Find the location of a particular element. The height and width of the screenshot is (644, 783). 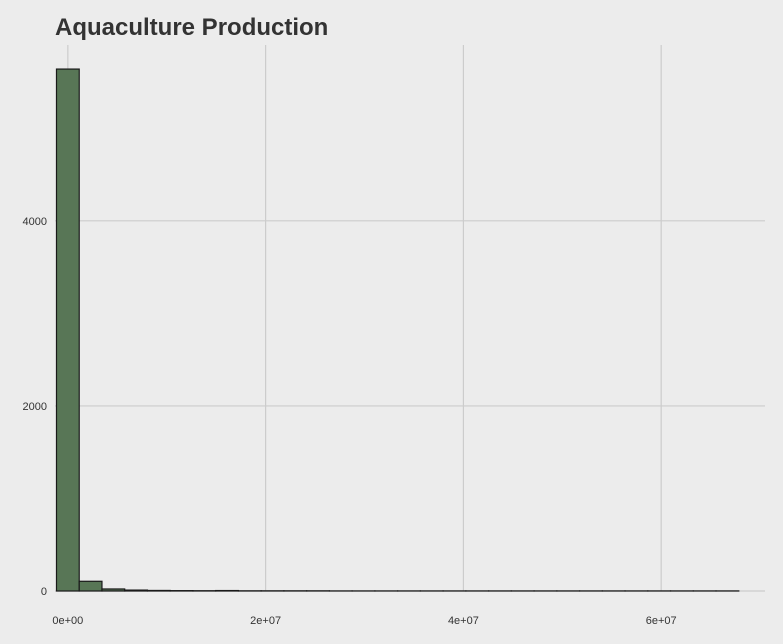

y-tick-label: 4000 is located at coordinates (35, 222).